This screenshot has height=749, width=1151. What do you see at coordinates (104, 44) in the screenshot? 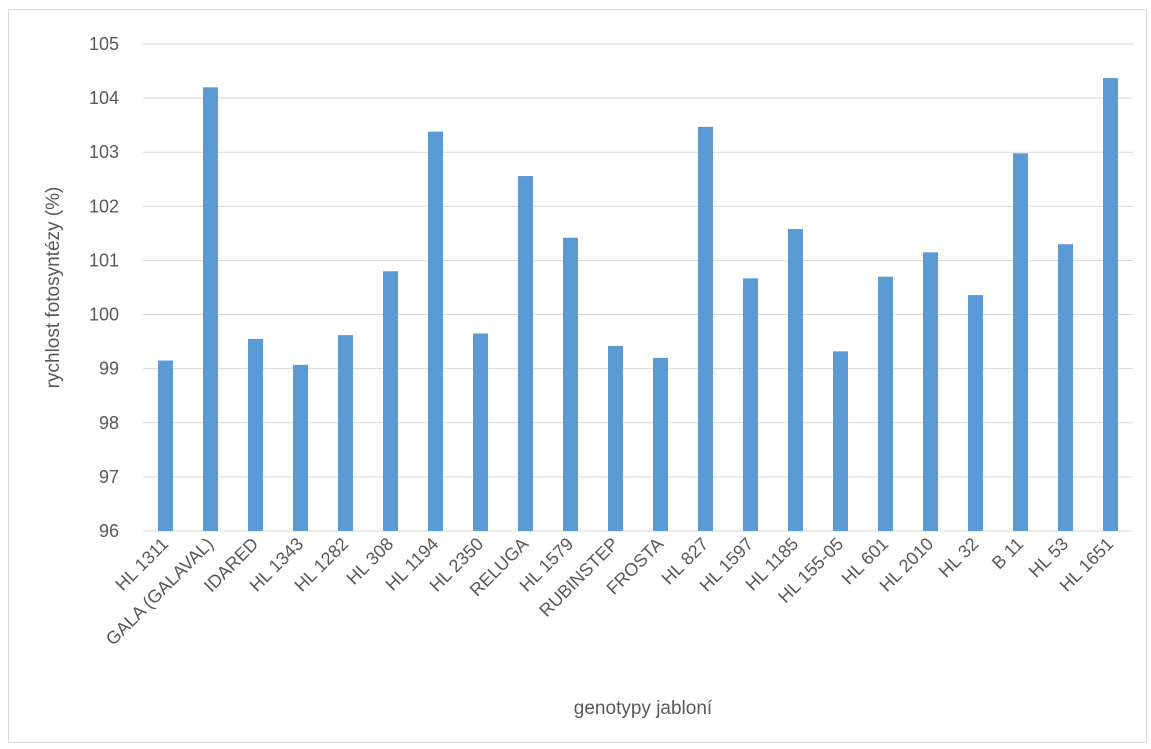
I see `y-tick-label: 105` at bounding box center [104, 44].